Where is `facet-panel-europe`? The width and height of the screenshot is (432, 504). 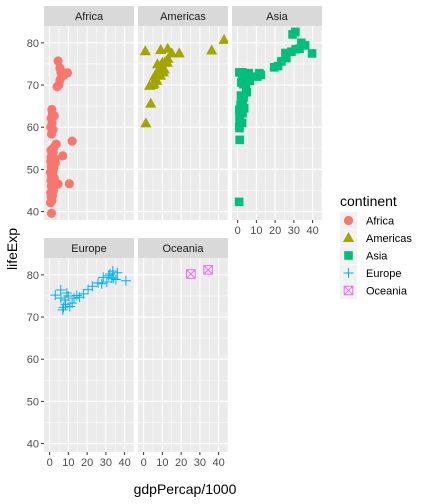
facet-panel-europe is located at coordinates (89, 355).